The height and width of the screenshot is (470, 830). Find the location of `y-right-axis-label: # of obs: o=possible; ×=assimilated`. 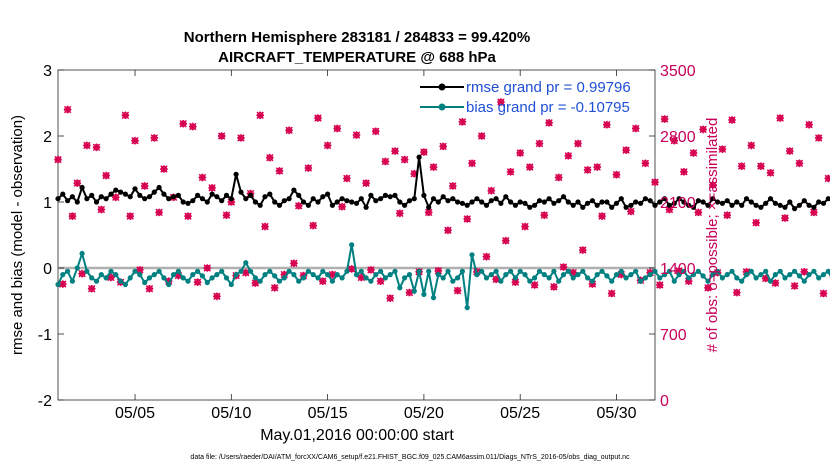

y-right-axis-label: # of obs: o=possible; ×=assimilated is located at coordinates (712, 235).